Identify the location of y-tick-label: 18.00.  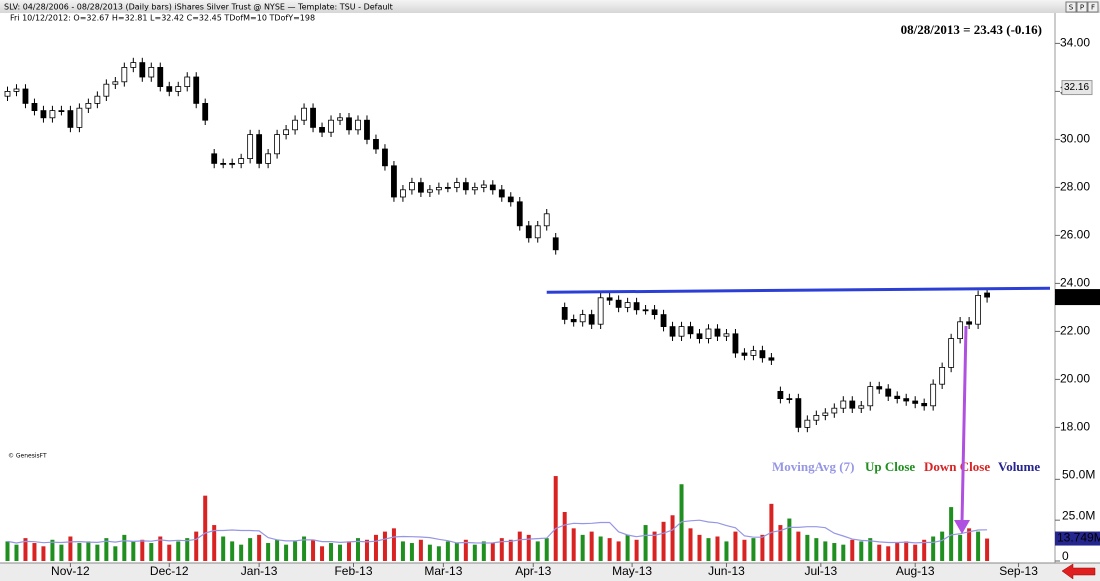
(1075, 427).